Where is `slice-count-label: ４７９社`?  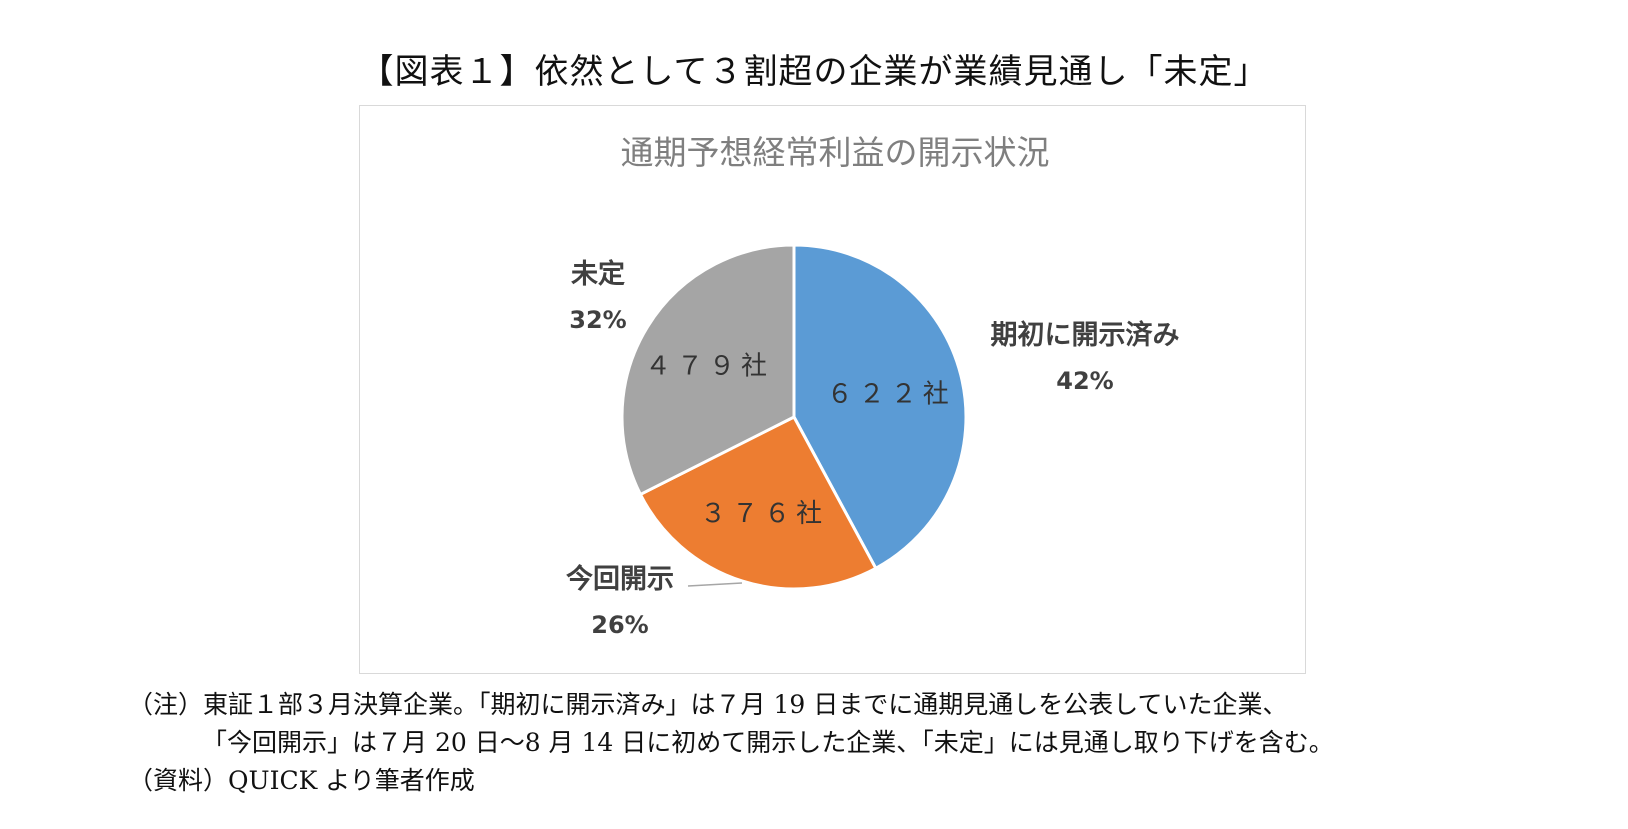 slice-count-label: ４７９社 is located at coordinates (709, 367).